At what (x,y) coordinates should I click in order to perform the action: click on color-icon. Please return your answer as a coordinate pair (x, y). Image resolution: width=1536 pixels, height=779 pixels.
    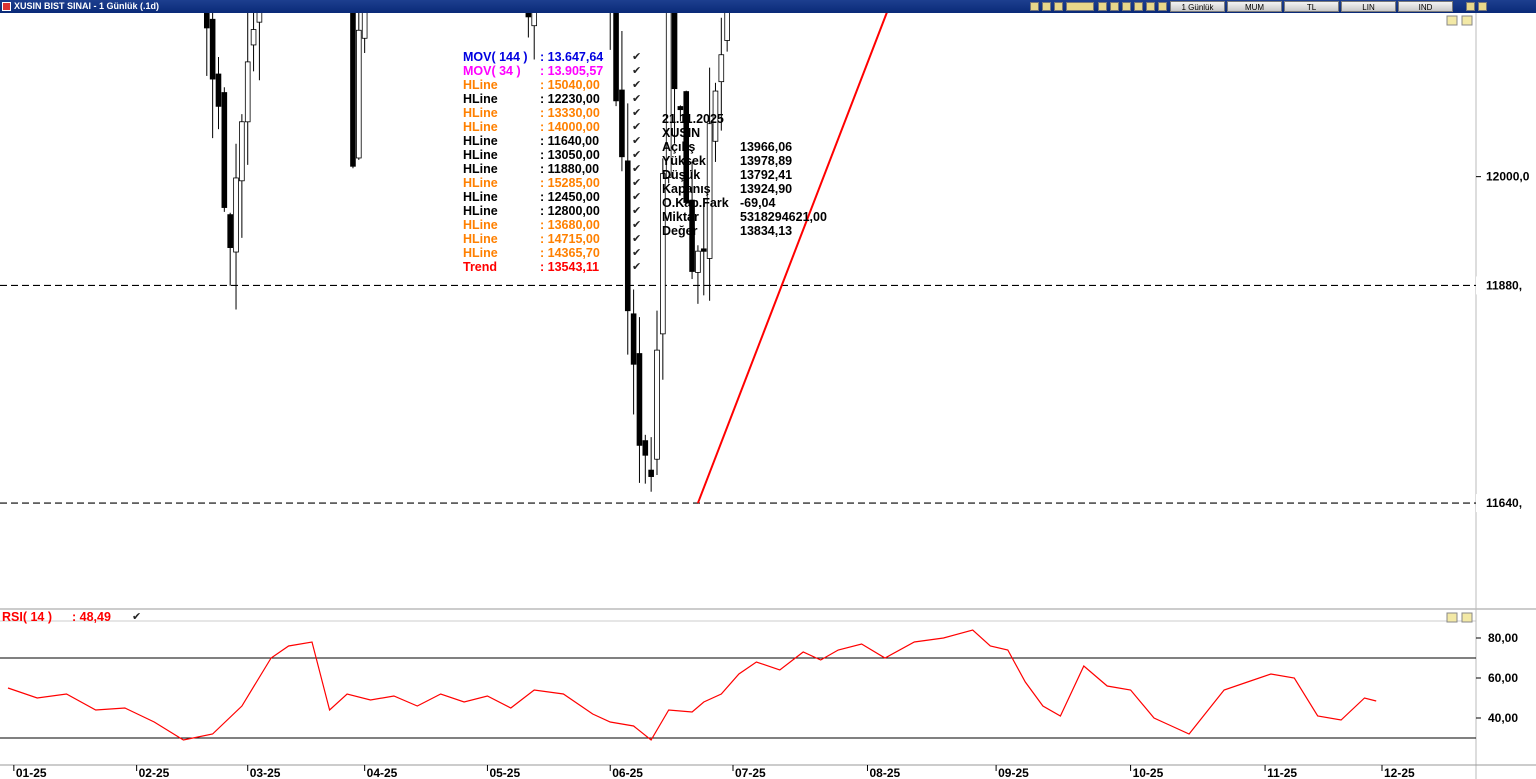
    Looking at the image, I should click on (1138, 6).